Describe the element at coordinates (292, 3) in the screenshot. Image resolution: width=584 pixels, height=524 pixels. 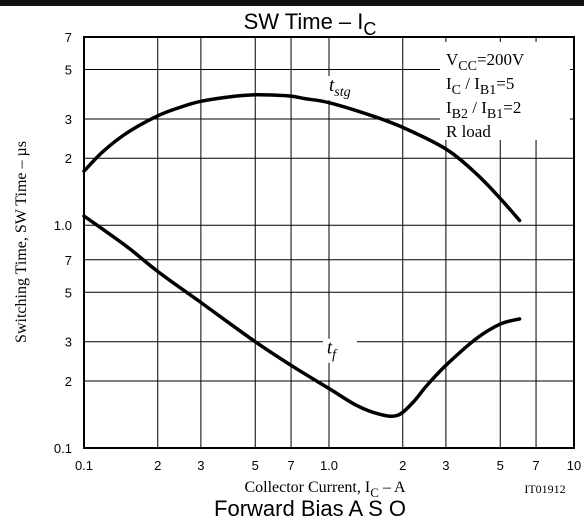
I see `top-rule` at that location.